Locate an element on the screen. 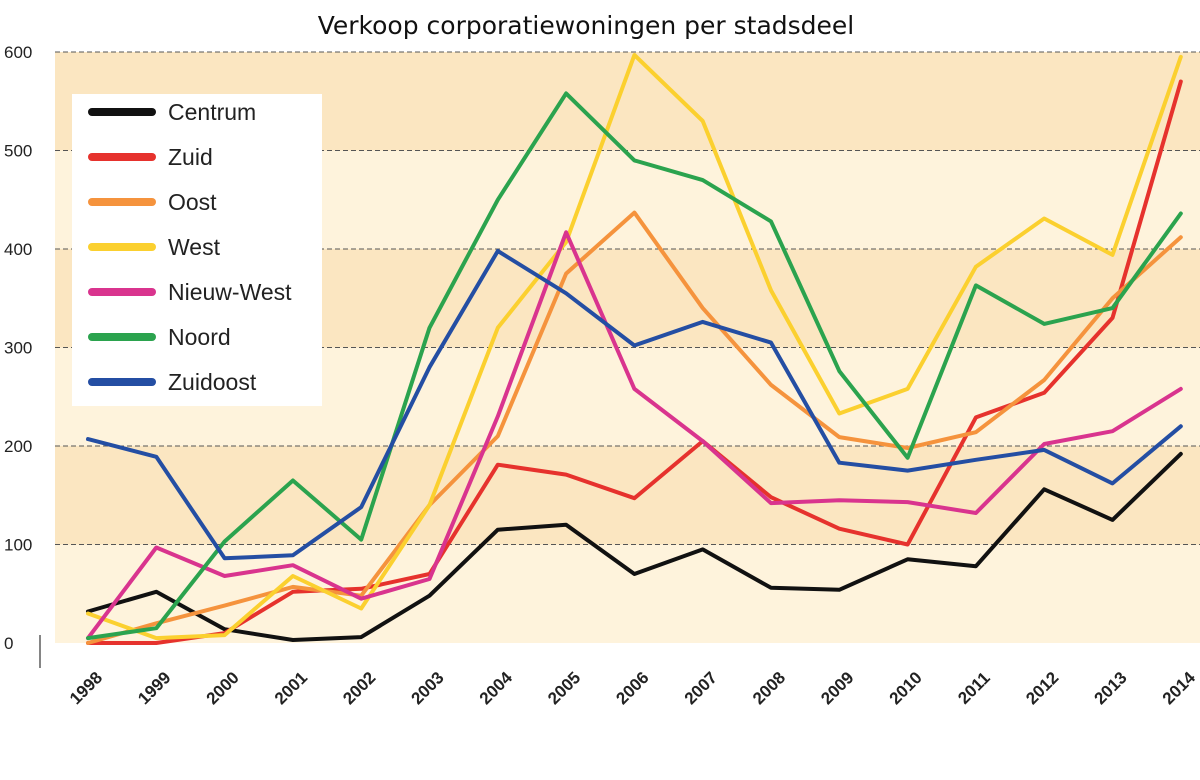 This screenshot has width=1200, height=780. x-tick-label: 2006 is located at coordinates (632, 688).